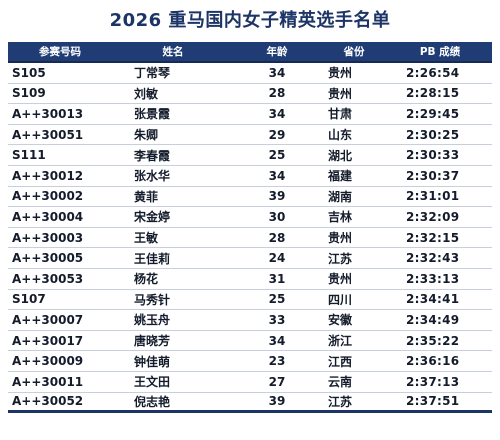  What do you see at coordinates (440, 52) in the screenshot?
I see `header-pb: PB 成绩` at bounding box center [440, 52].